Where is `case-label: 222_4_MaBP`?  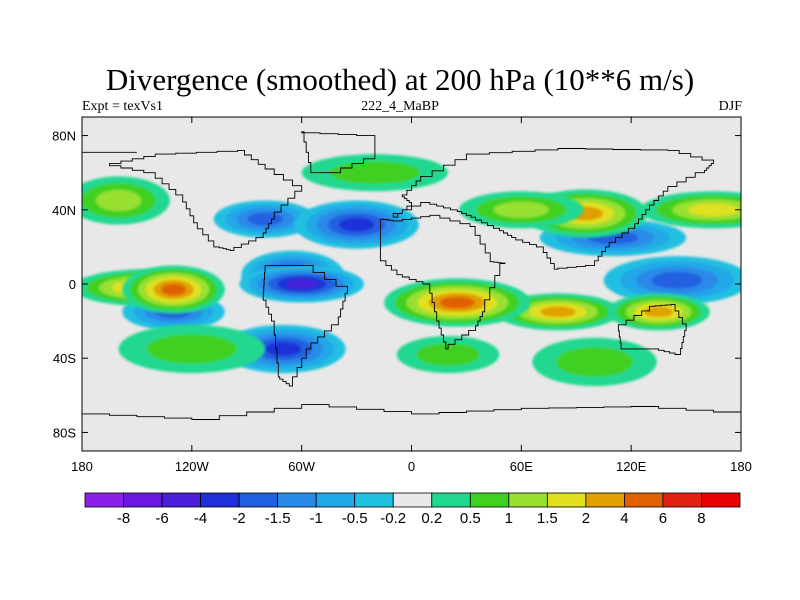
case-label: 222_4_MaBP is located at coordinates (400, 106).